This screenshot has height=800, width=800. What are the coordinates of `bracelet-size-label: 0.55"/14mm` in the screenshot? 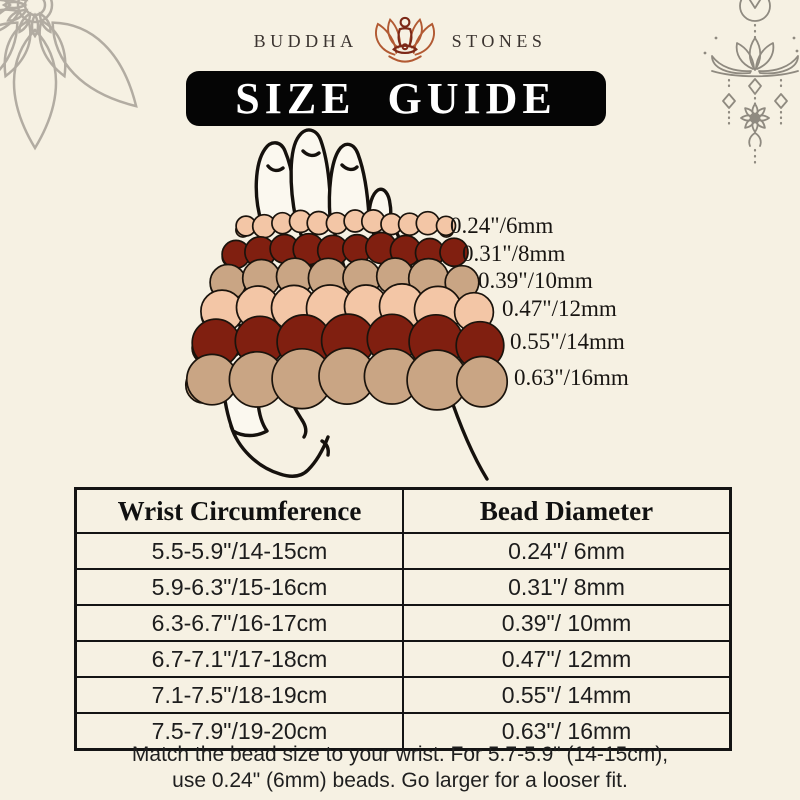 It's located at (567, 341).